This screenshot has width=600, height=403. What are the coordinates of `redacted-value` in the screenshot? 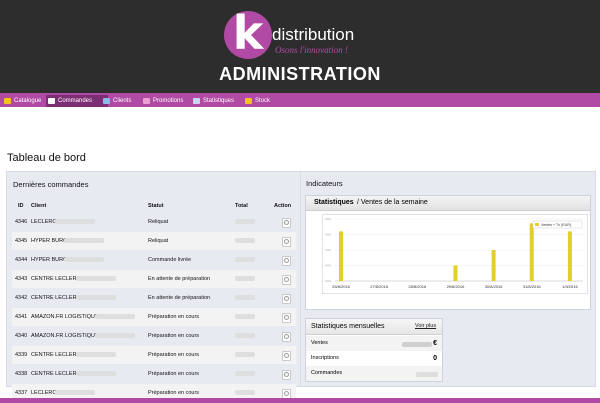 It's located at (427, 374).